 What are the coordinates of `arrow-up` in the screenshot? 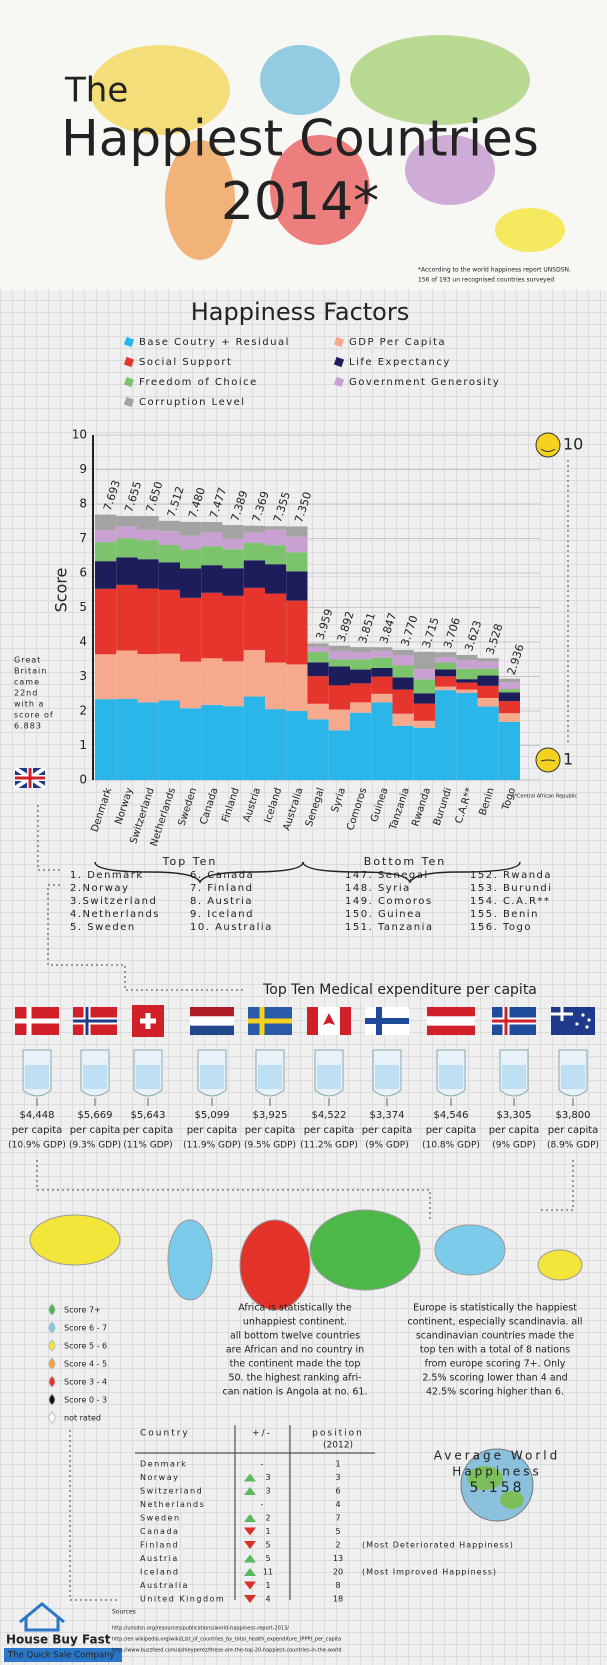 It's located at (250, 1518).